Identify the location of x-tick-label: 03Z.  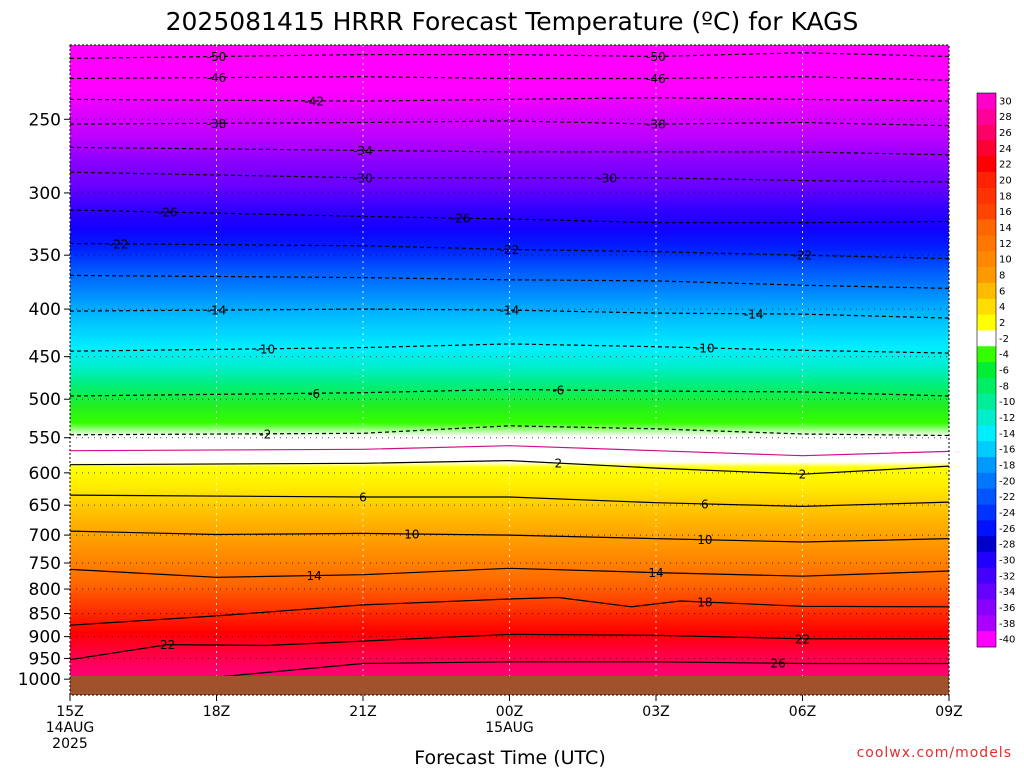
(655, 712).